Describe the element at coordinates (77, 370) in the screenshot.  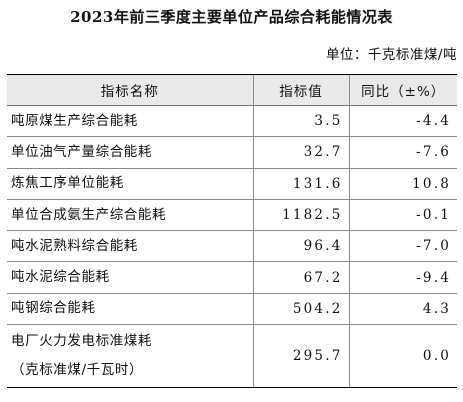
I see `row-name-line-2: （克标准煤/千瓦时）` at that location.